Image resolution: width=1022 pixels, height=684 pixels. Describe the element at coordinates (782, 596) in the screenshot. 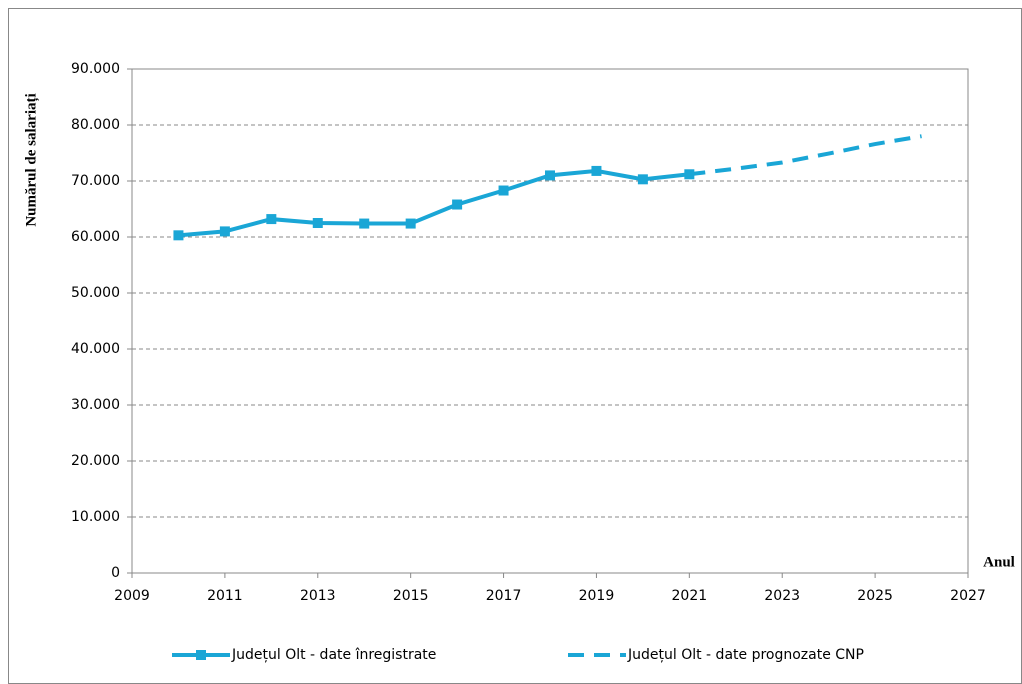

I see `x-tick-label: 2023` at that location.